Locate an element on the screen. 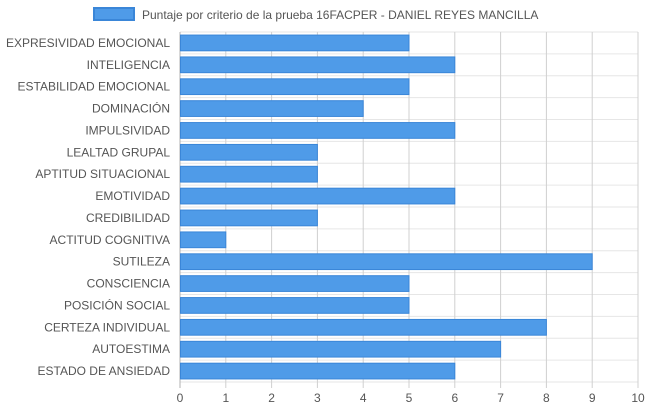  category-label: SUTILEZA is located at coordinates (141, 262).